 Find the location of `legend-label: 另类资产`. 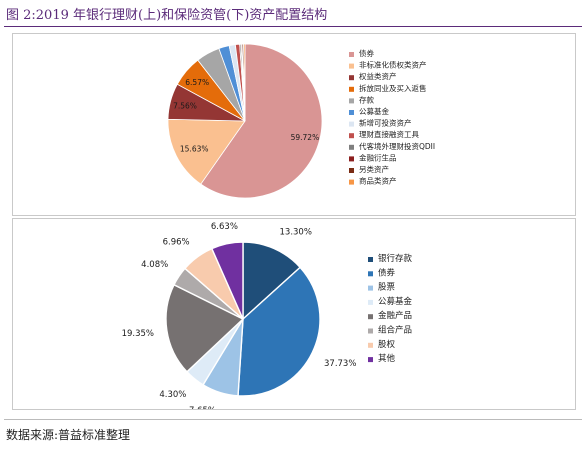

legend-label: 另类资产 is located at coordinates (374, 169).